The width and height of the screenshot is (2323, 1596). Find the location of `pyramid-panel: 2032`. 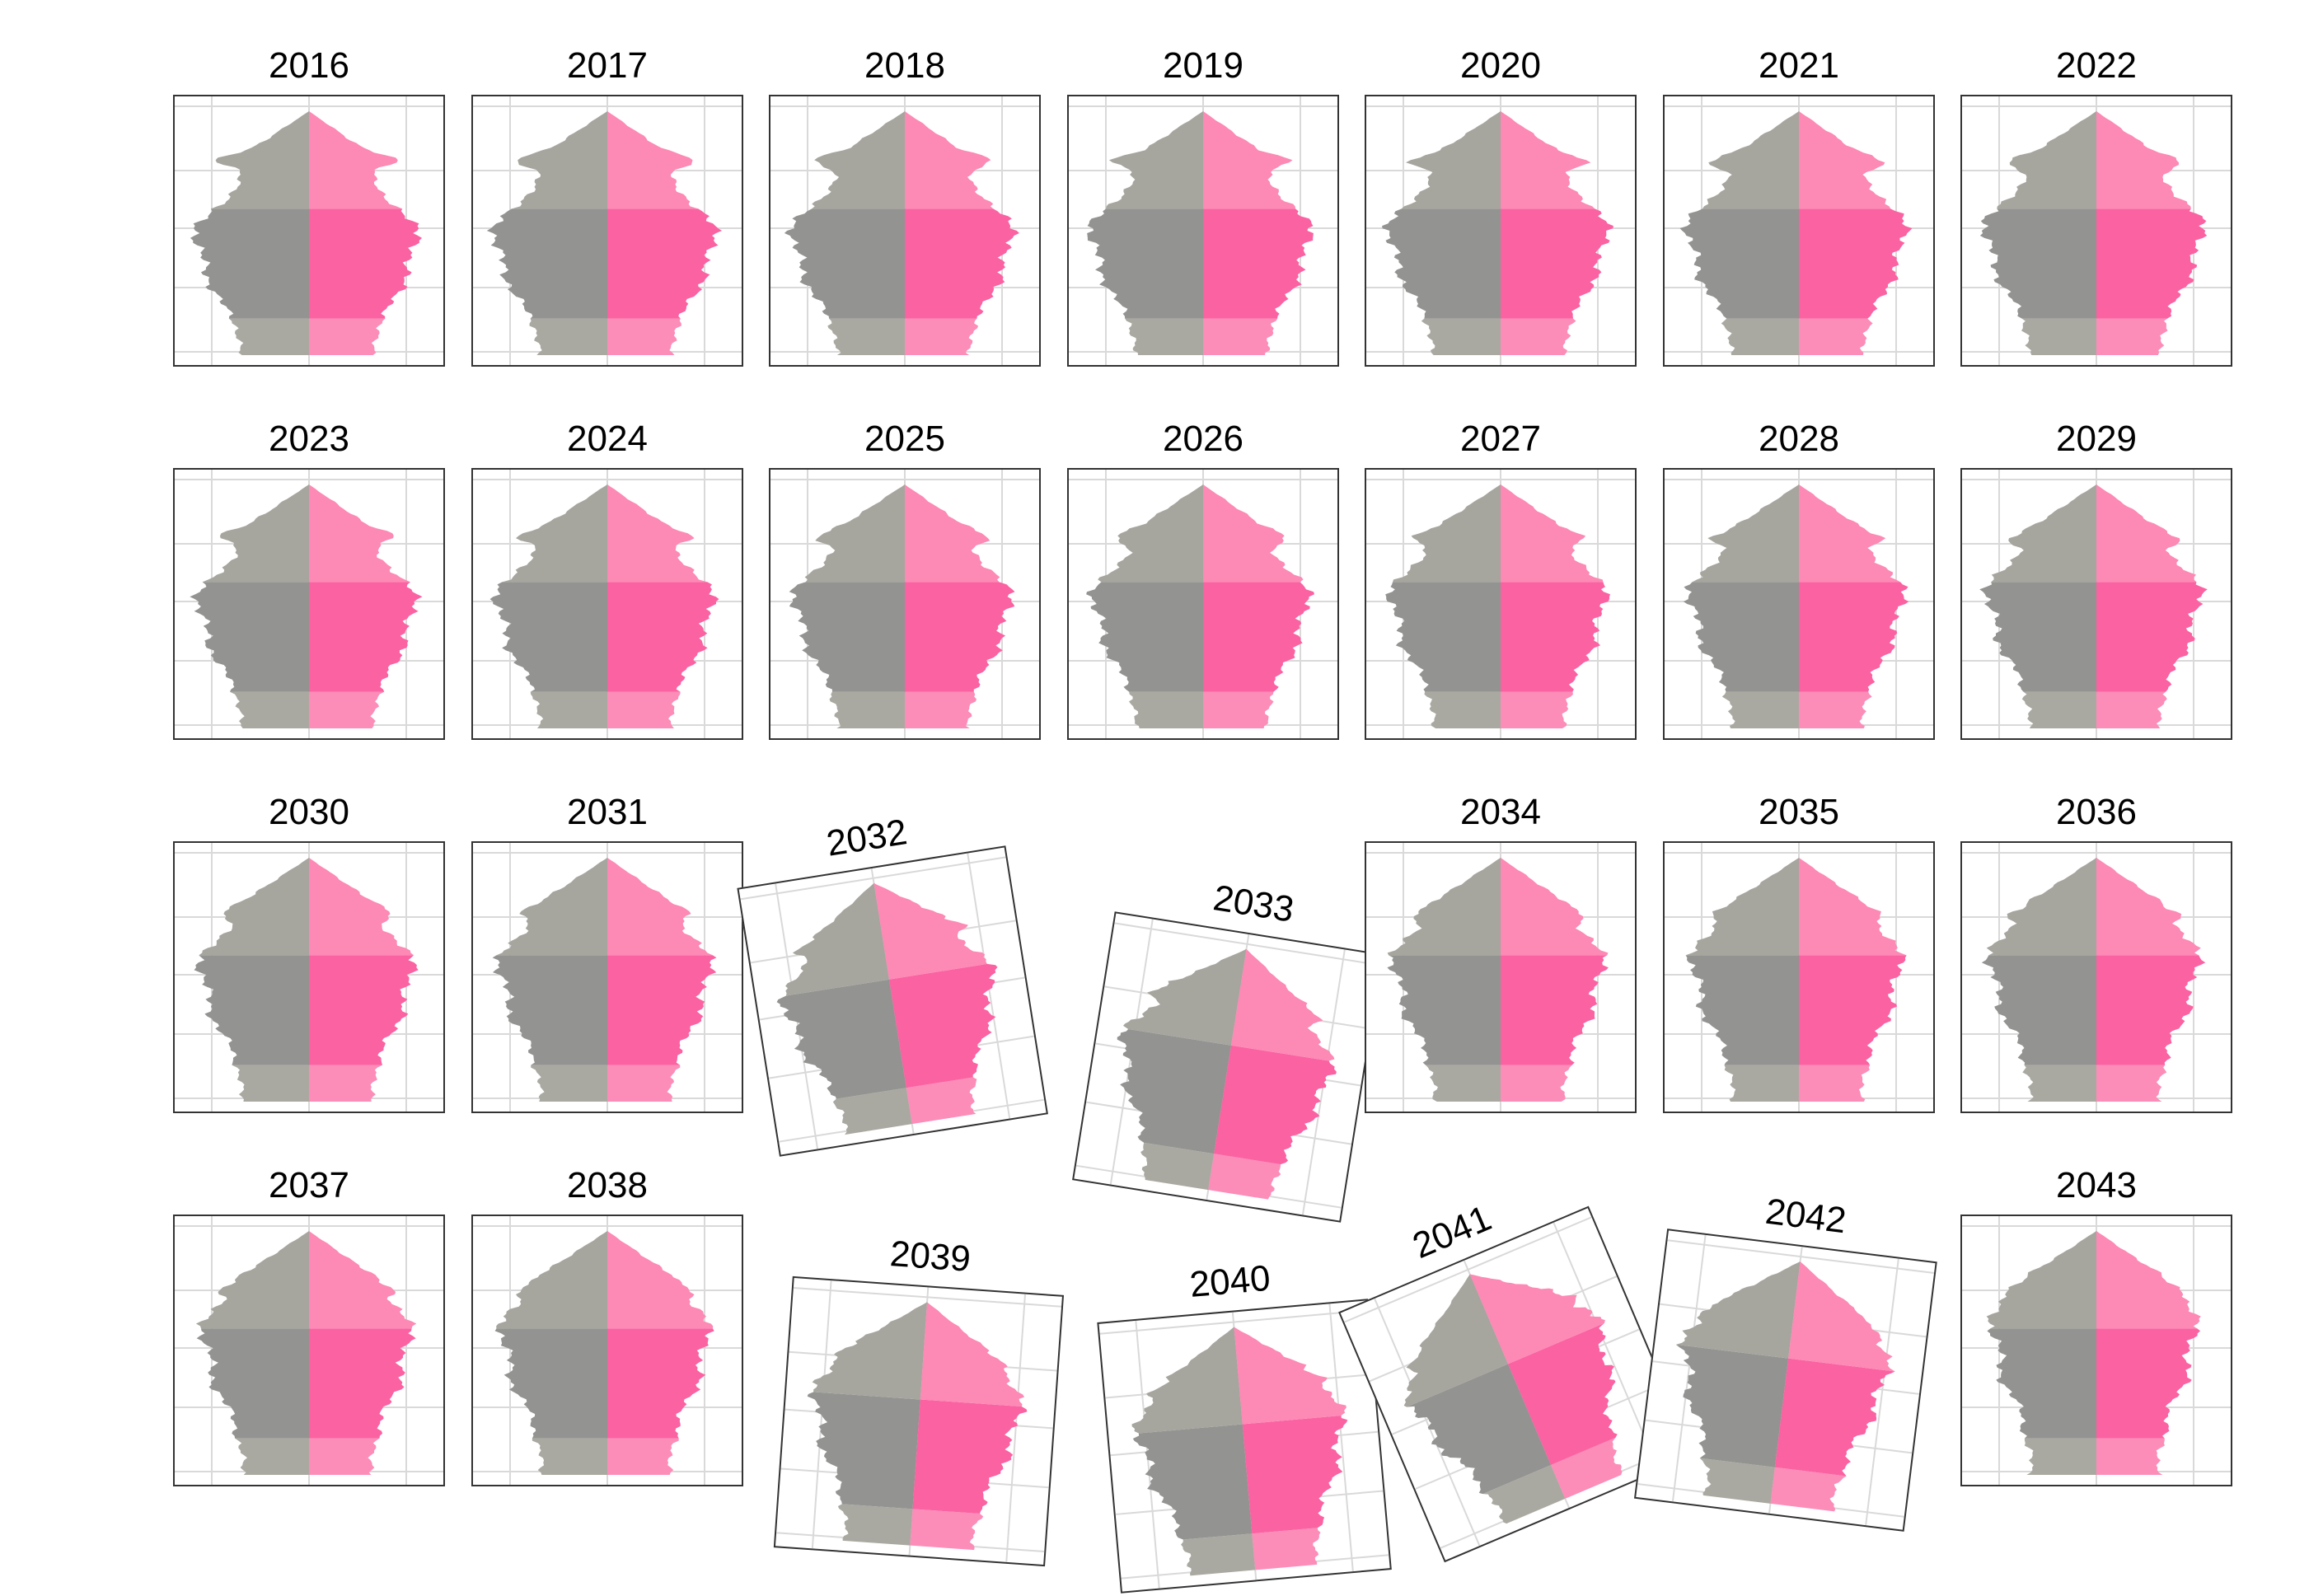

pyramid-panel: 2032 is located at coordinates (888, 976).